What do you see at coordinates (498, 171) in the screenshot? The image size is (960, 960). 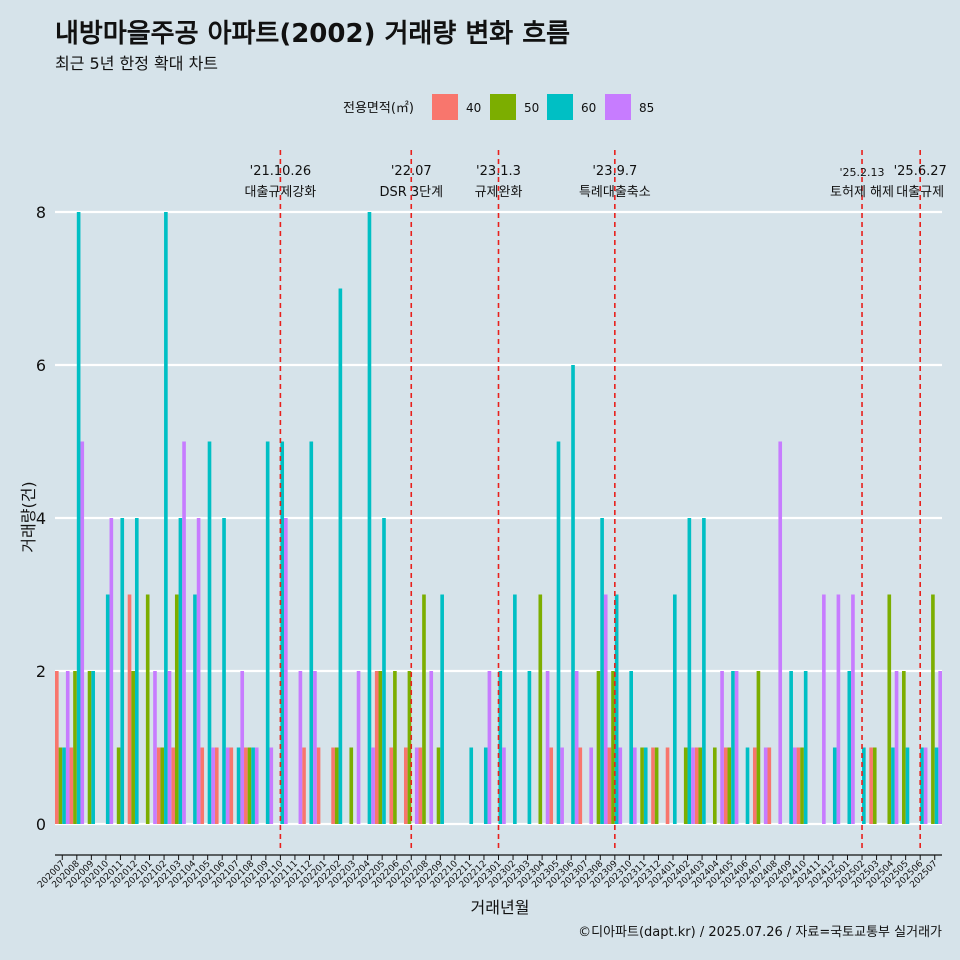 I see `event-date: '23.1.3` at bounding box center [498, 171].